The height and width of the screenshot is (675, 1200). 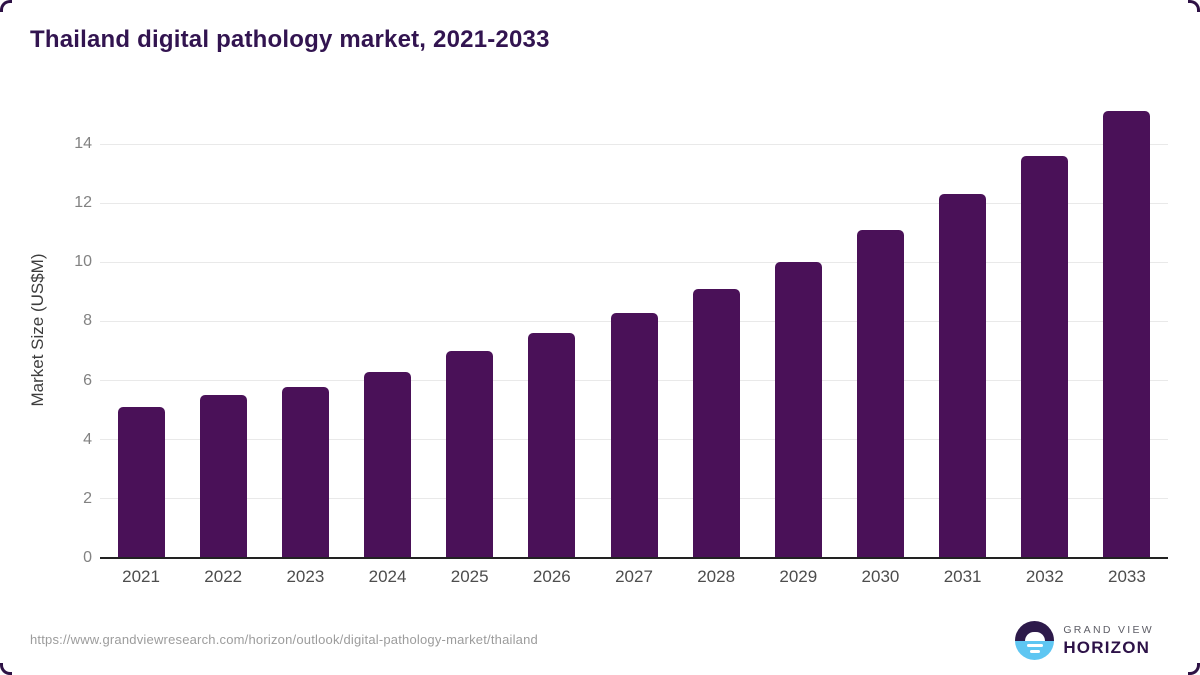 I want to click on horizon-sun-icon, so click(x=1035, y=640).